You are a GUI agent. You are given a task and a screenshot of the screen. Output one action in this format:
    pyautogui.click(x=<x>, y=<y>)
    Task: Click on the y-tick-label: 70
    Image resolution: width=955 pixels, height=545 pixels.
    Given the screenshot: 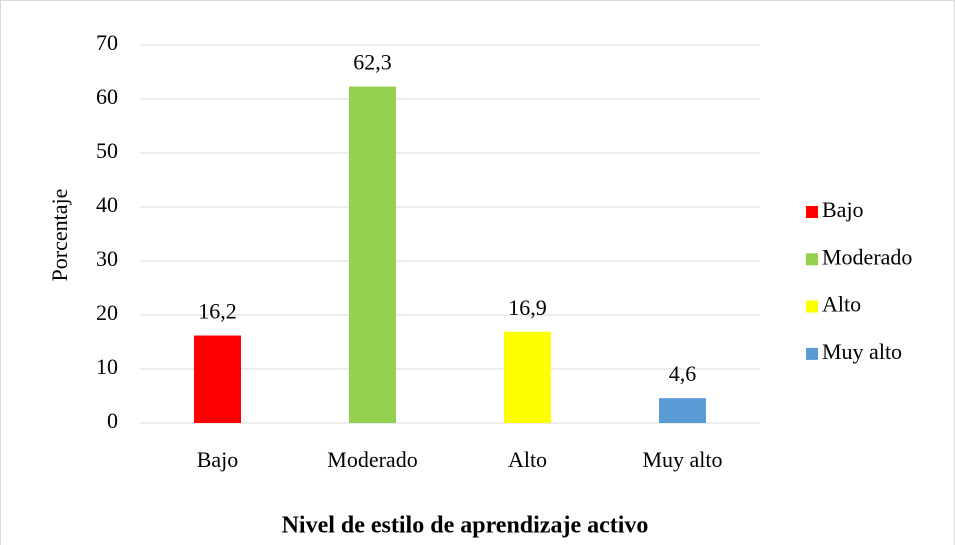 What is the action you would take?
    pyautogui.click(x=107, y=42)
    